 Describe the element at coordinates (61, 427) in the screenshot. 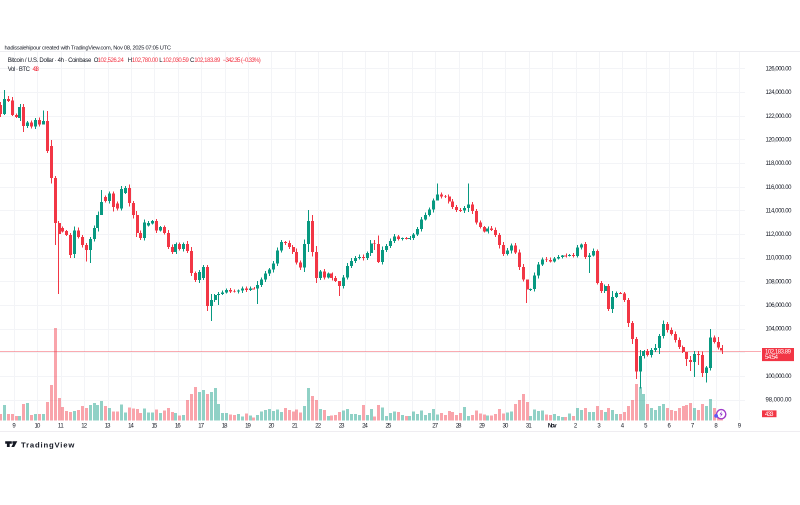

I see `svg-text: 11` at that location.